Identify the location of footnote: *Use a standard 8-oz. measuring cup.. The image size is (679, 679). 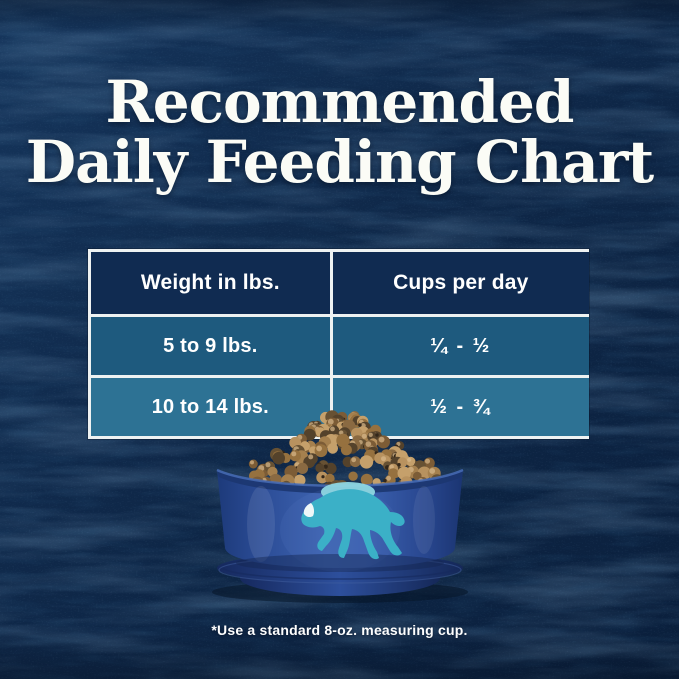
(339, 630).